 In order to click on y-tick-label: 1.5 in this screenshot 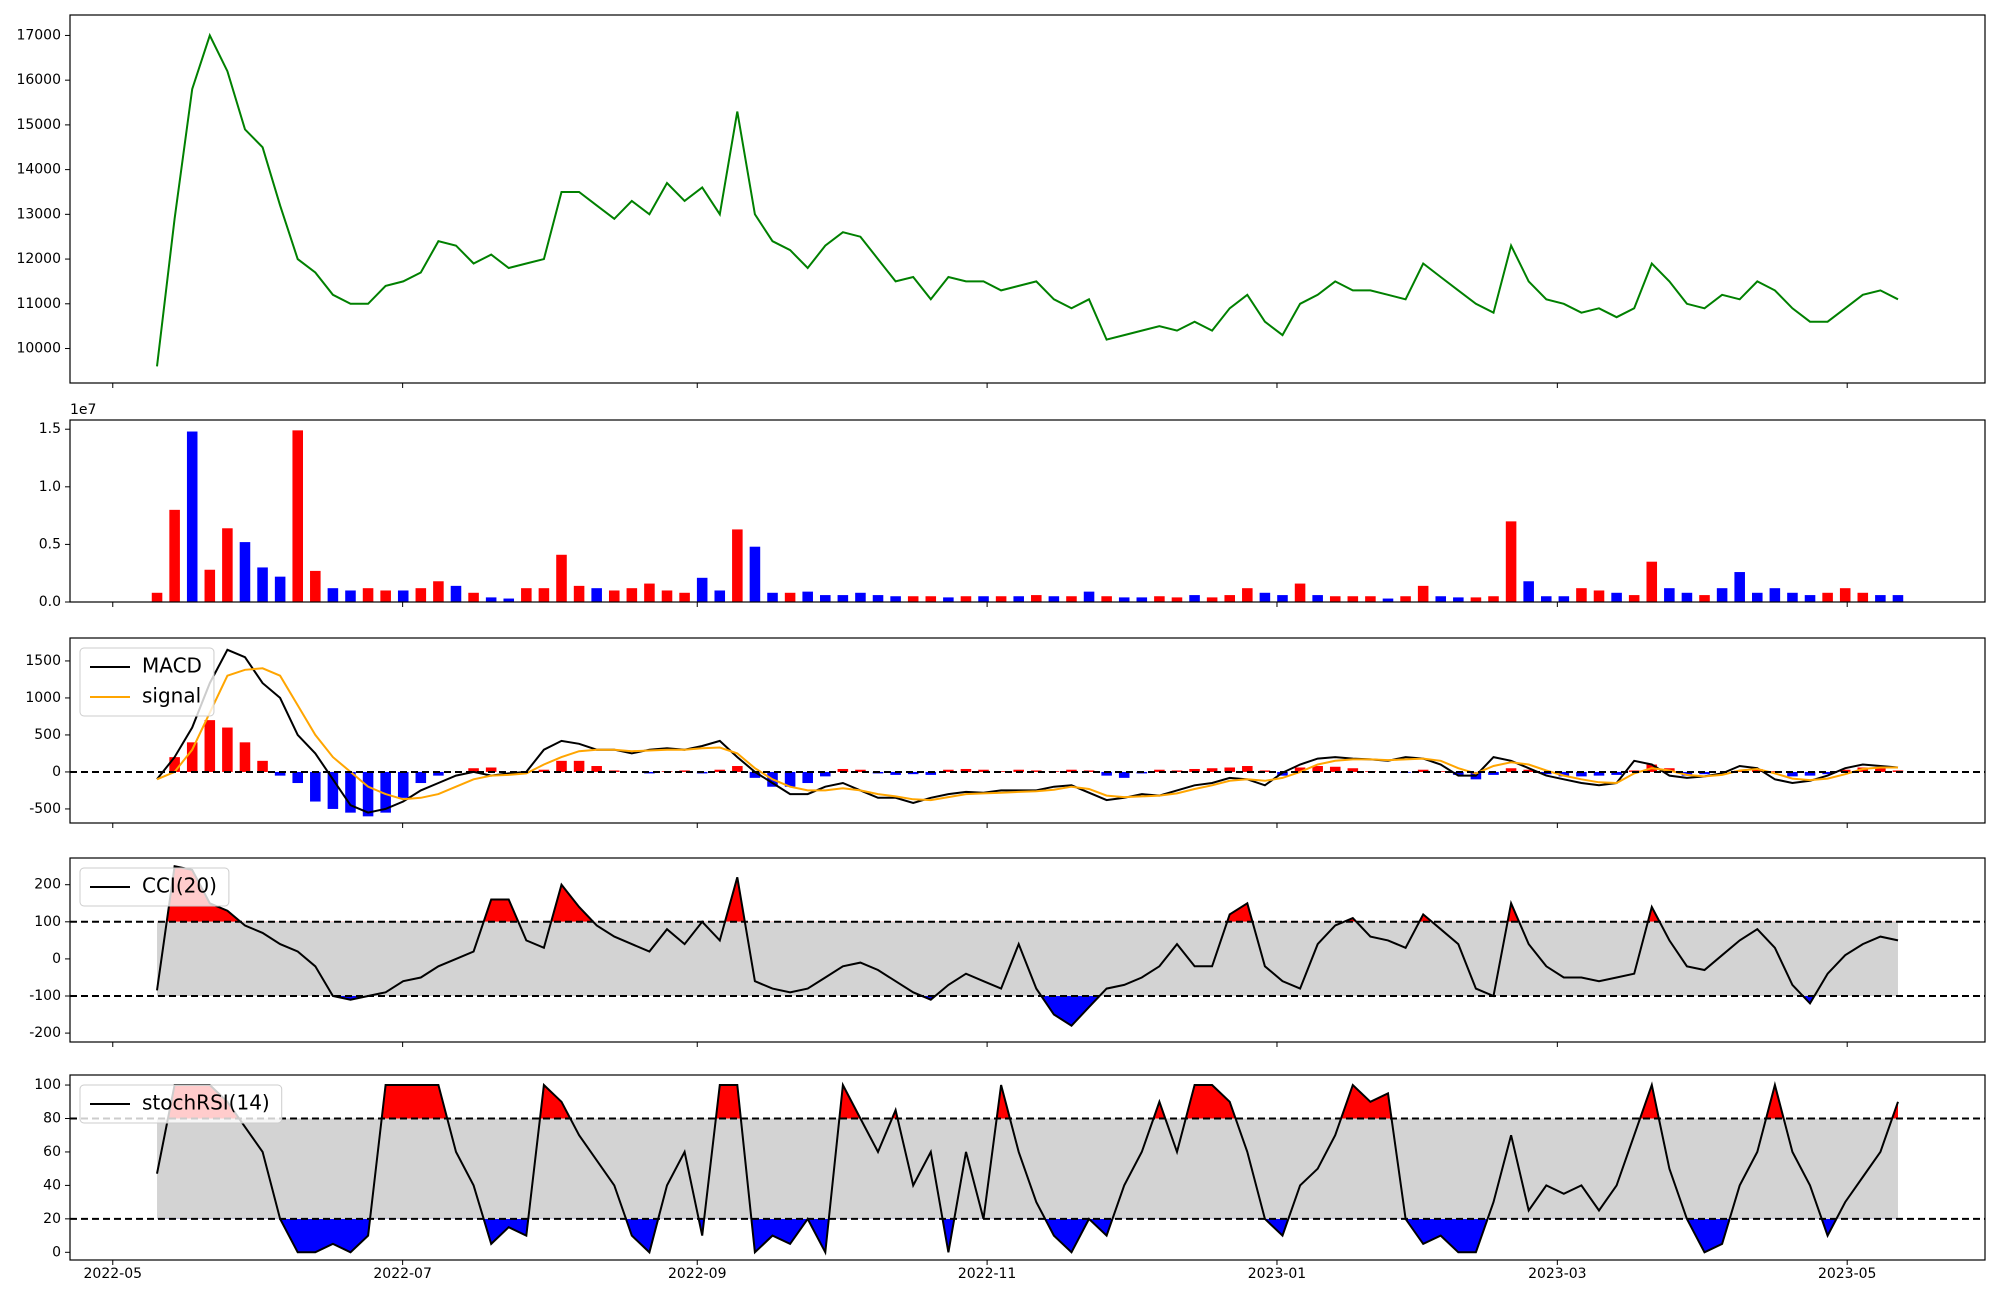, I will do `click(50, 429)`.